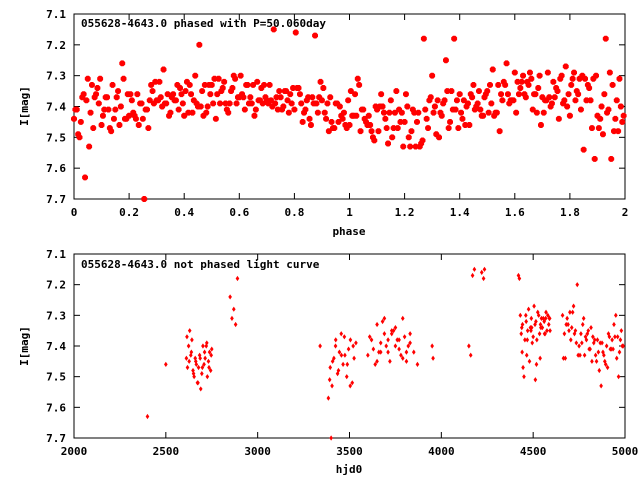  What do you see at coordinates (56, 254) in the screenshot?
I see `y-tick-label: 7.1` at bounding box center [56, 254].